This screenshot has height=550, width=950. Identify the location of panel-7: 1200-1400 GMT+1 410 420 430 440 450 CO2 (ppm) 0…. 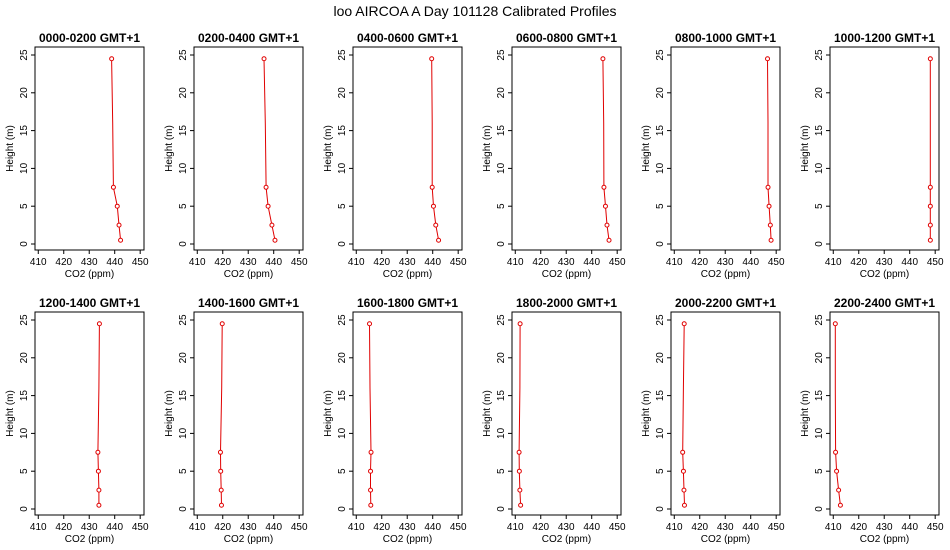
(77, 420).